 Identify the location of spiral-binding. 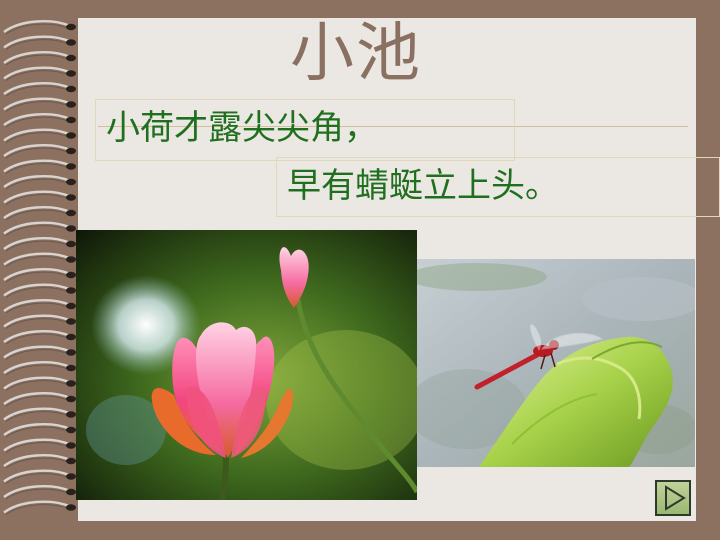
(39, 267).